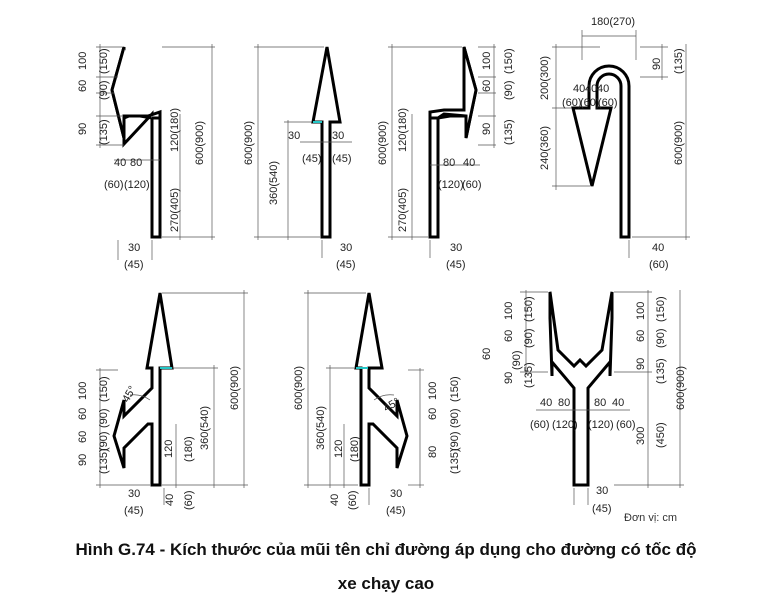 The height and width of the screenshot is (613, 772). Describe the element at coordinates (564, 403) in the screenshot. I see `dim-80a: 80` at that location.